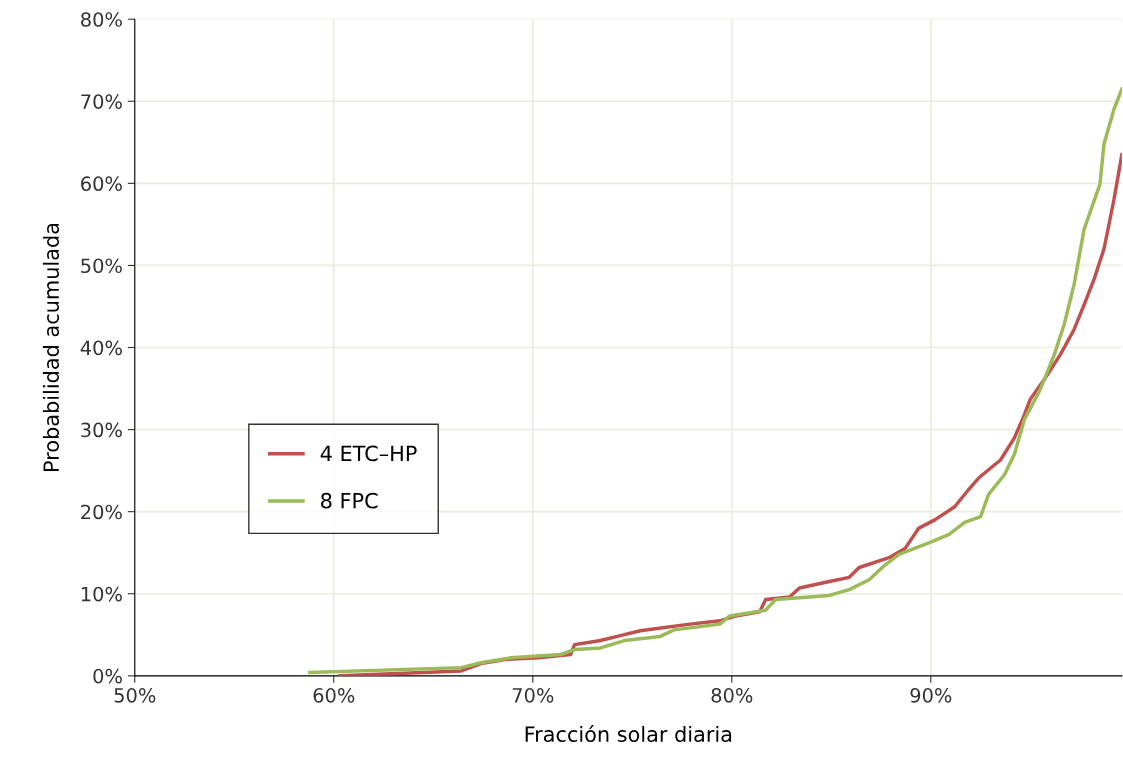 The image size is (1123, 768). Describe the element at coordinates (135, 695) in the screenshot. I see `x-tick-label: 50%` at that location.